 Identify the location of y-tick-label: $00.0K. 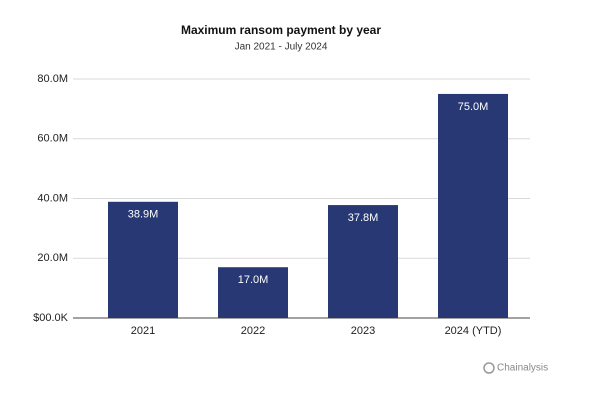
(51, 318).